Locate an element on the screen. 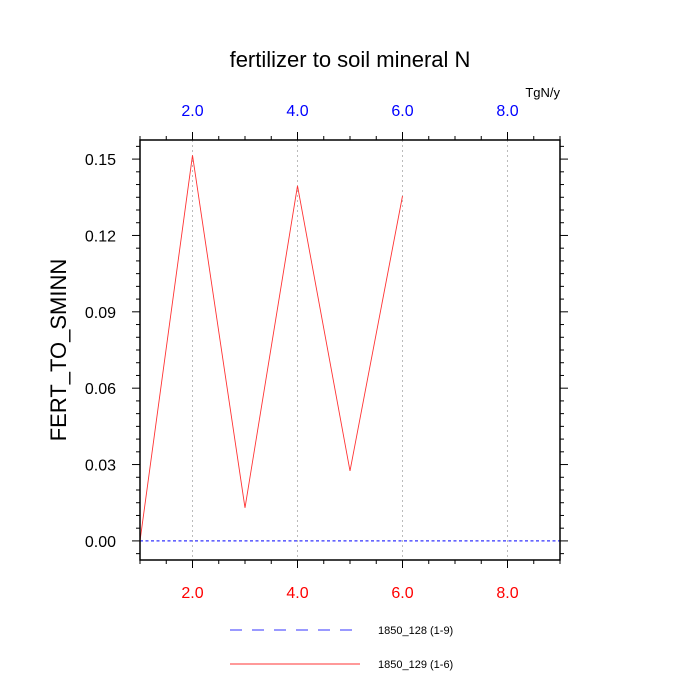  y-tick-label-2: 0.06 is located at coordinates (100, 389).